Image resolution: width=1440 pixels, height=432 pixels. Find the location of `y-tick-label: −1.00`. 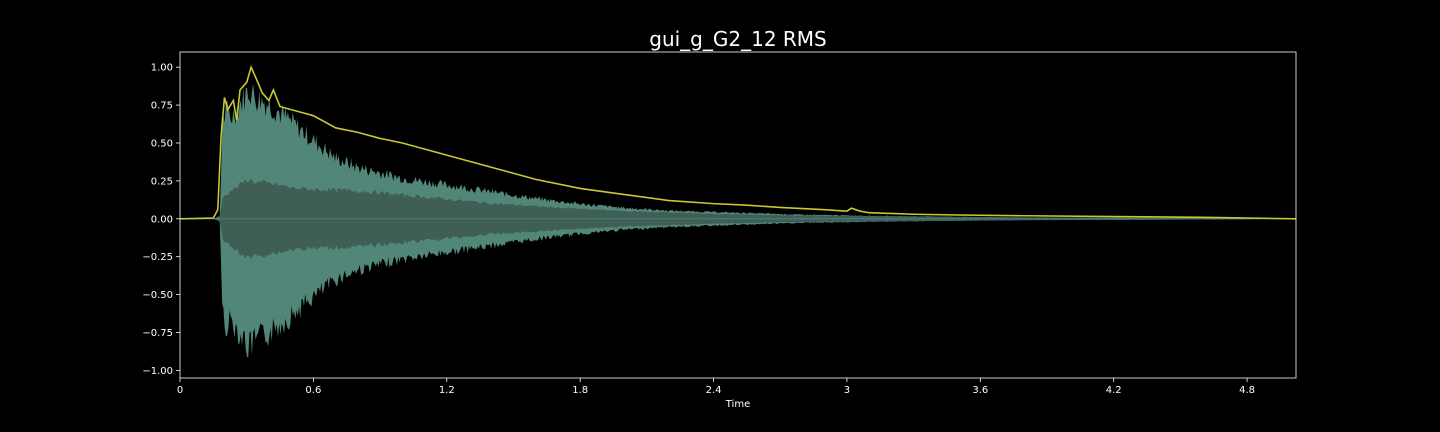

y-tick-label: −1.00 is located at coordinates (157, 371).